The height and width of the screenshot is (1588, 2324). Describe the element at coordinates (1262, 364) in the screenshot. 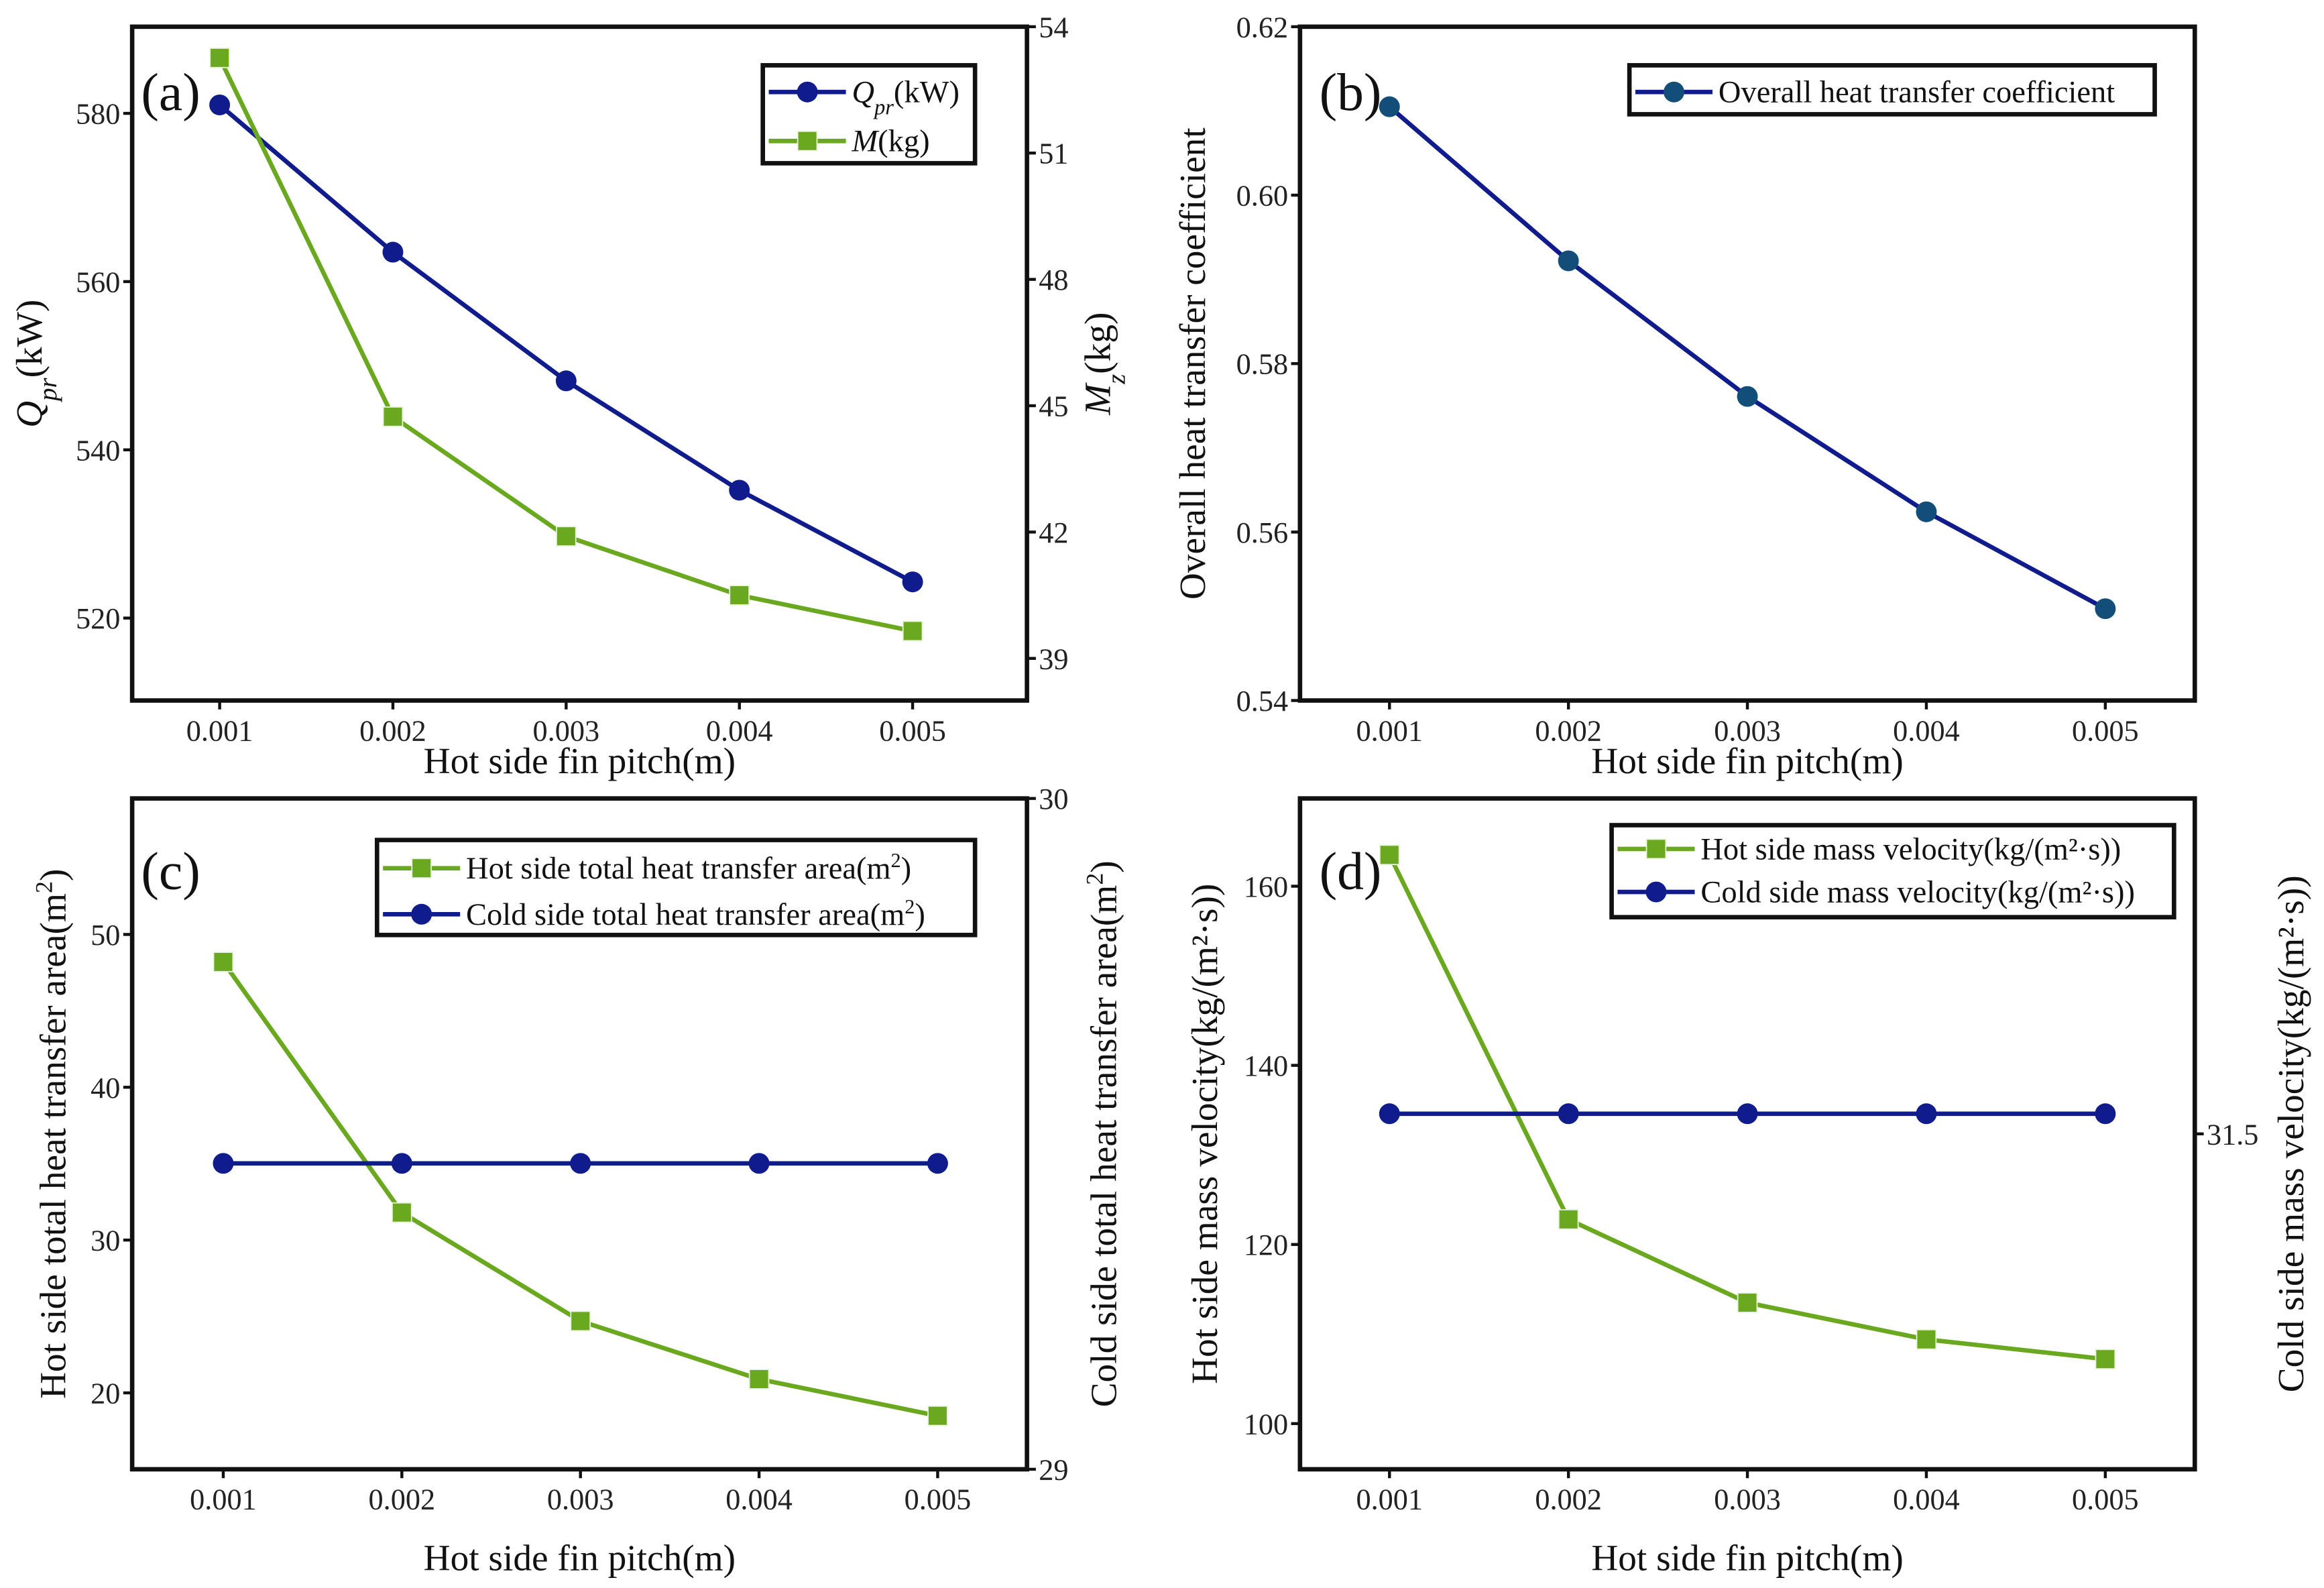

I see `y-tick-label: 0.58` at that location.